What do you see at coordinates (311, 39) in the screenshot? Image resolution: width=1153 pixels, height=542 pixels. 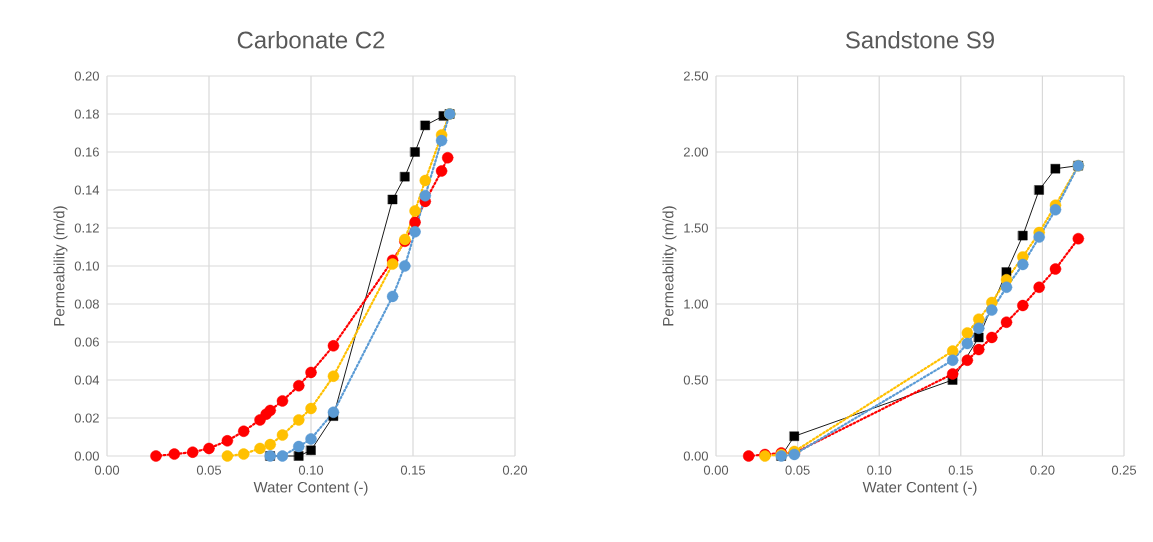 I see `chart-title: Carbonate C2` at bounding box center [311, 39].